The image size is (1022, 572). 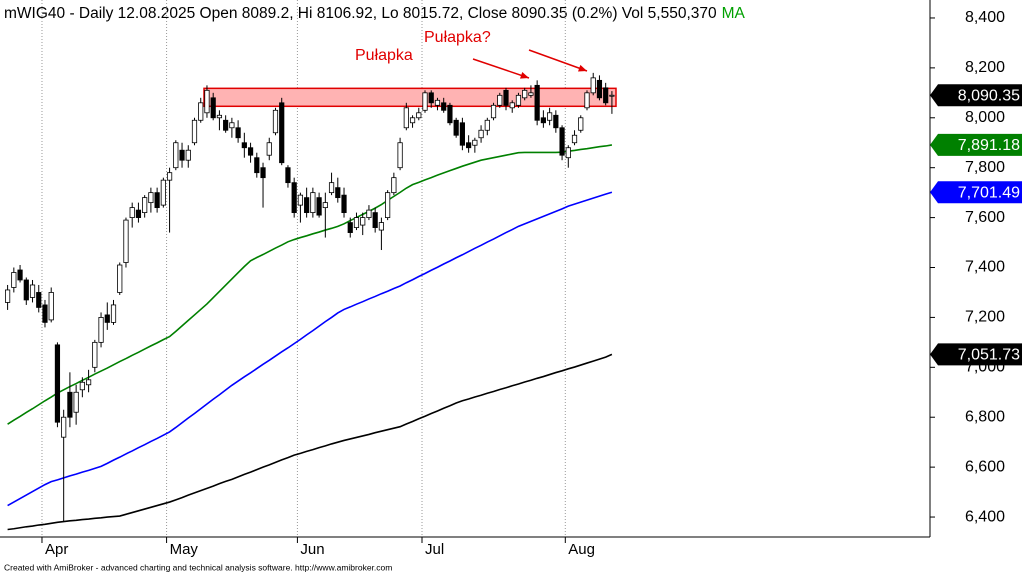 I want to click on y-tick-label: 7,600, so click(x=985, y=217).